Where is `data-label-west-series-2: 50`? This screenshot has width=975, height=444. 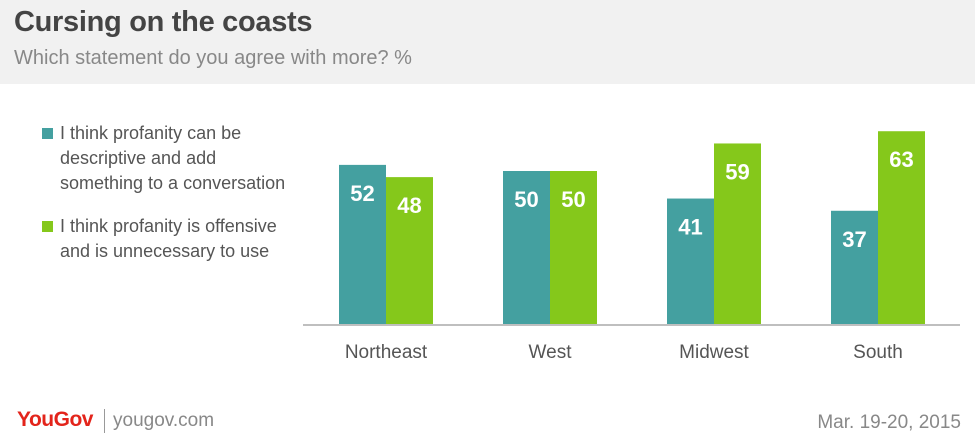
data-label-west-series-2: 50 is located at coordinates (573, 199).